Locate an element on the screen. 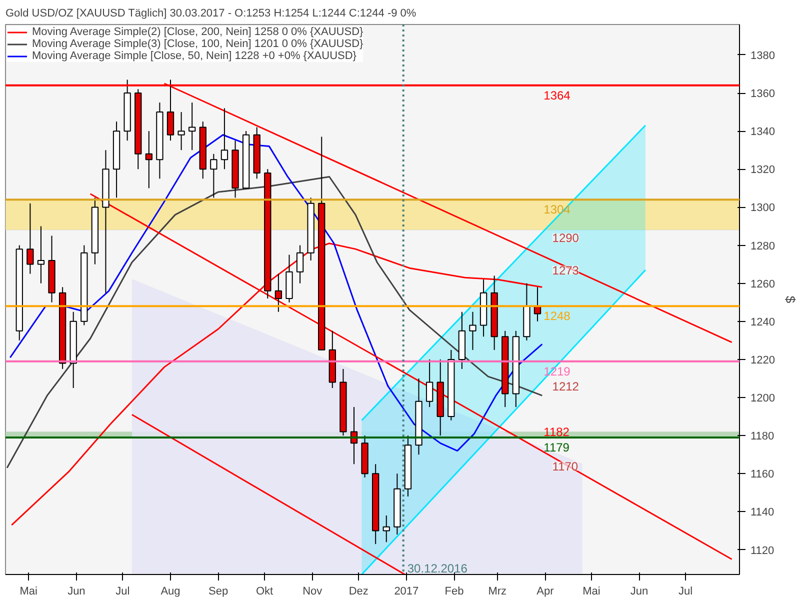 This screenshot has width=800, height=600. ref-line-label: 30.12.2016 is located at coordinates (437, 569).